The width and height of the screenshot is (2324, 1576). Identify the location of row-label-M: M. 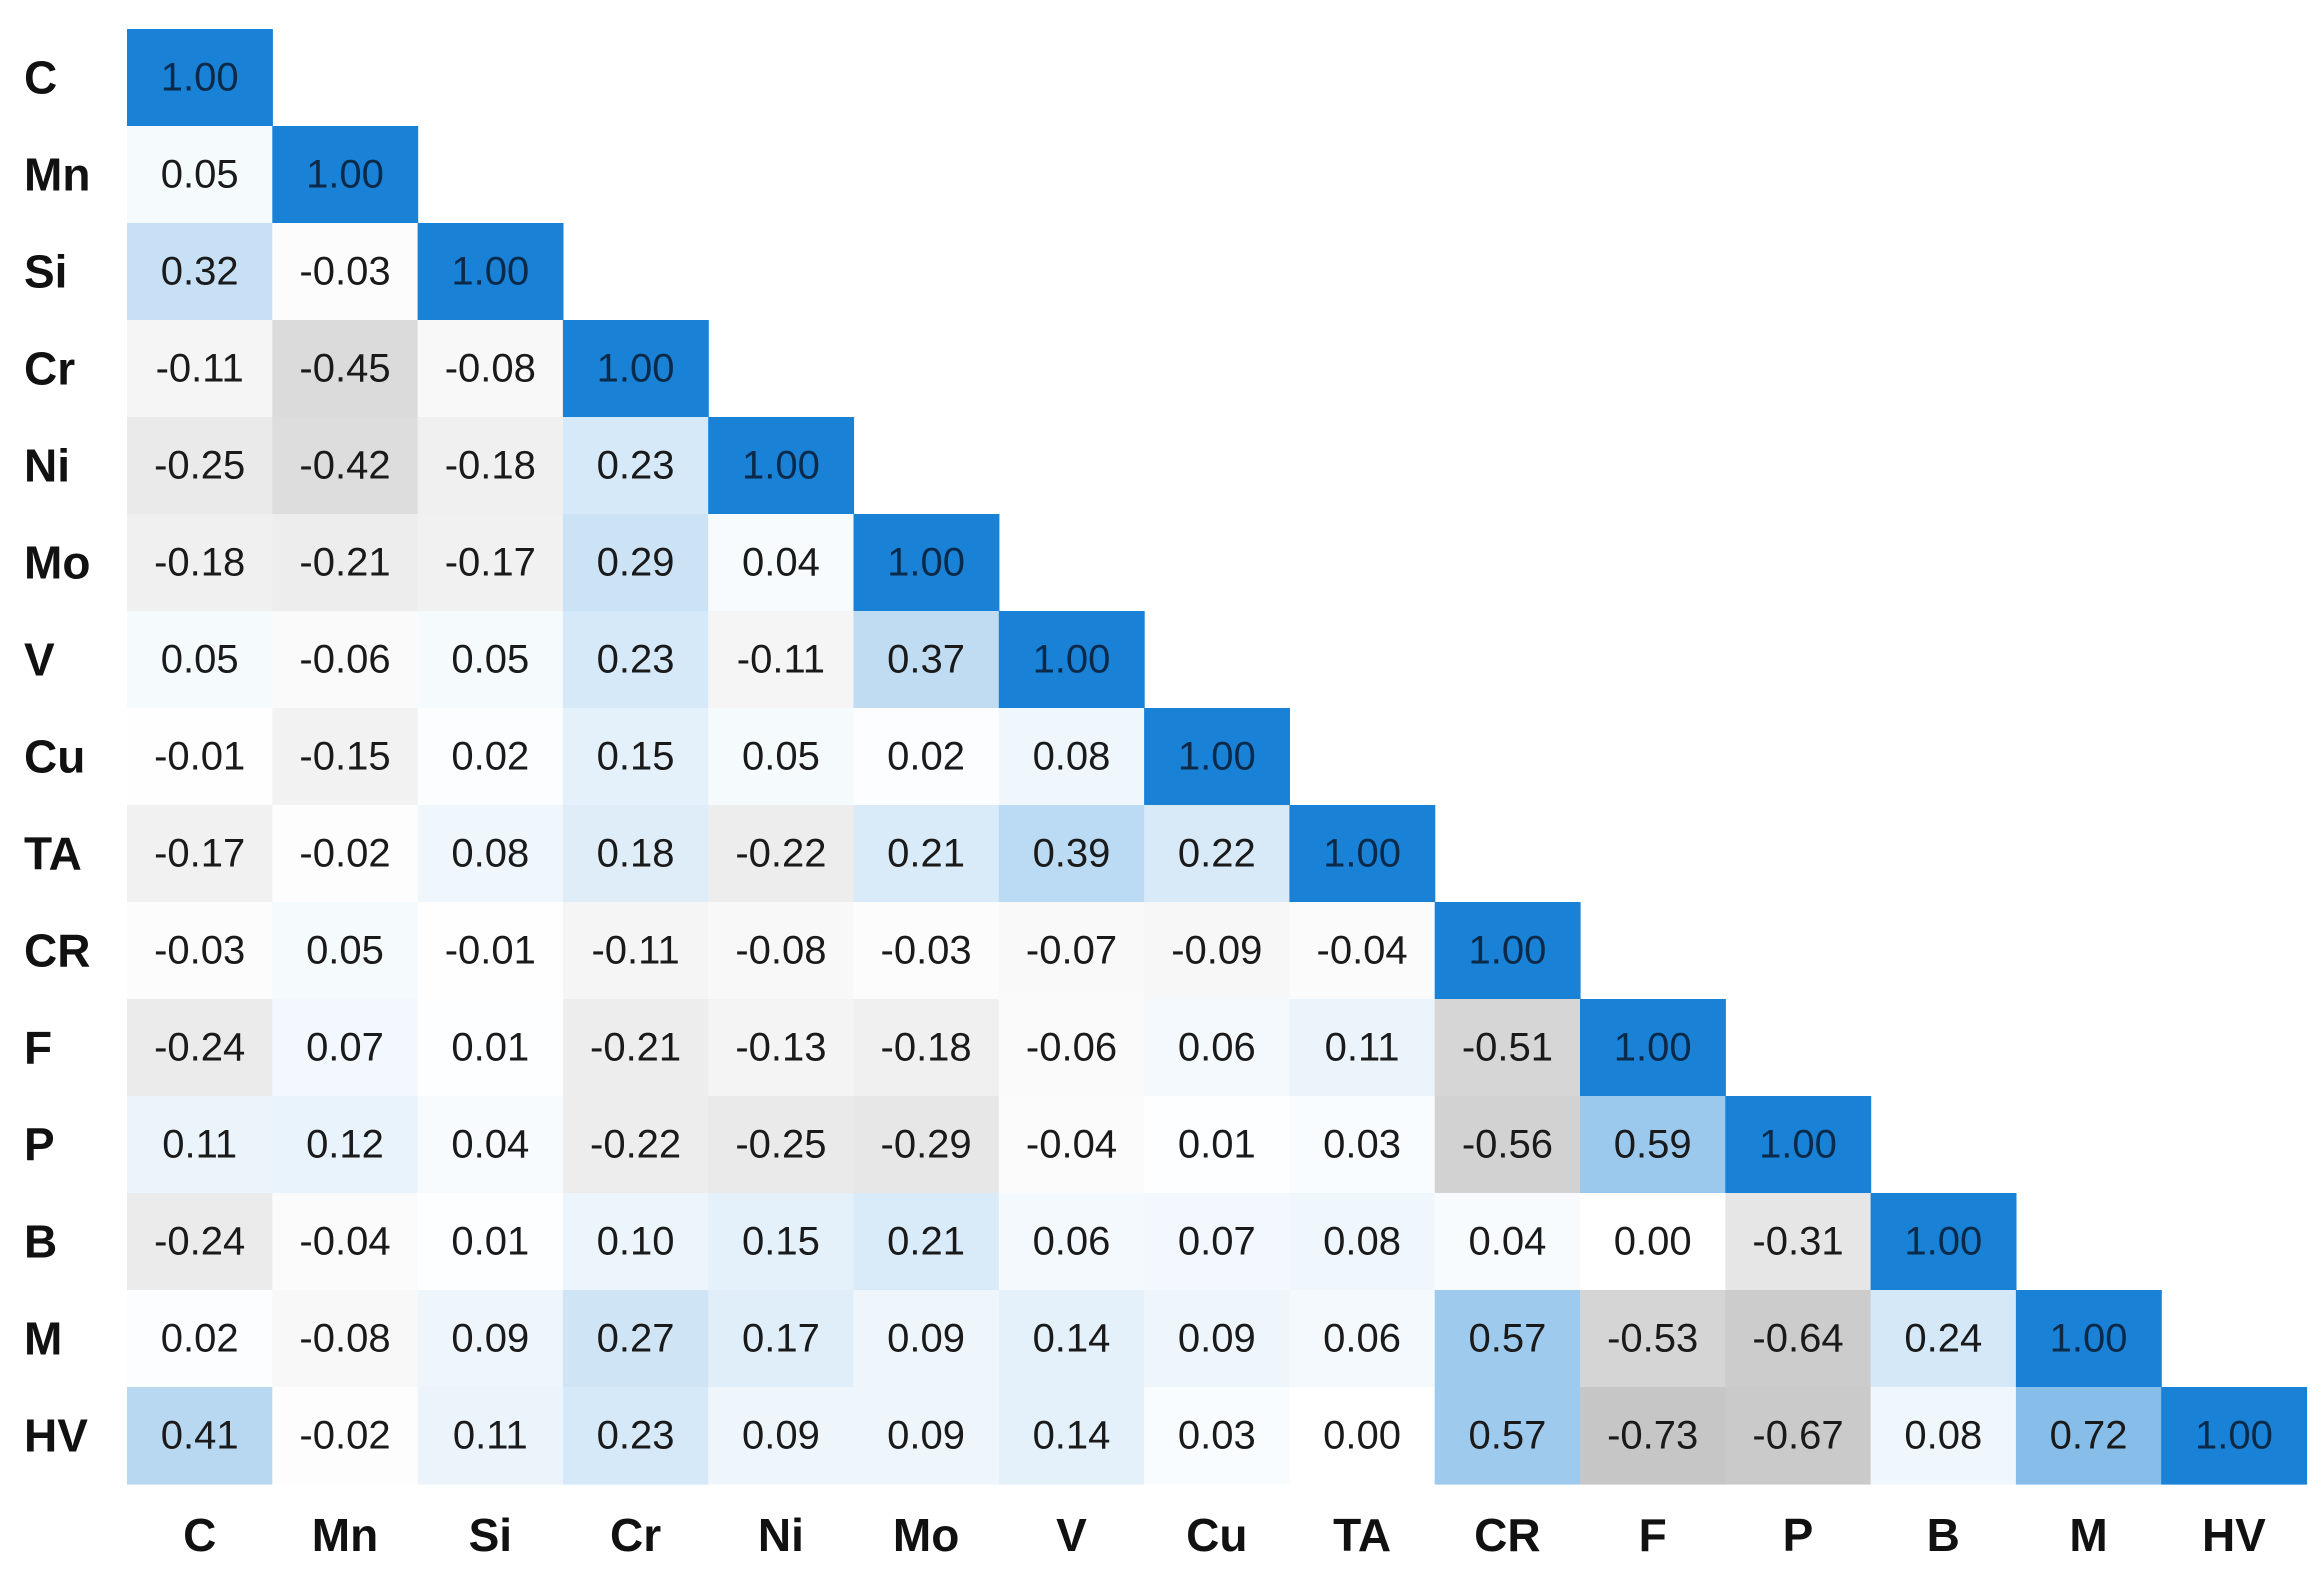
(43, 1339).